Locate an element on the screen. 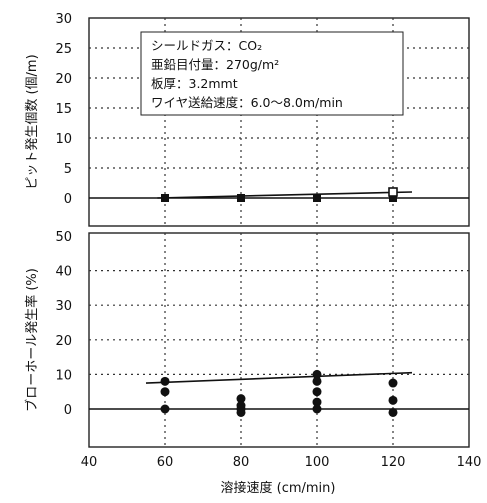 Image resolution: width=487 pixels, height=503 pixels. top-y-tick-label: 10 is located at coordinates (63, 139).